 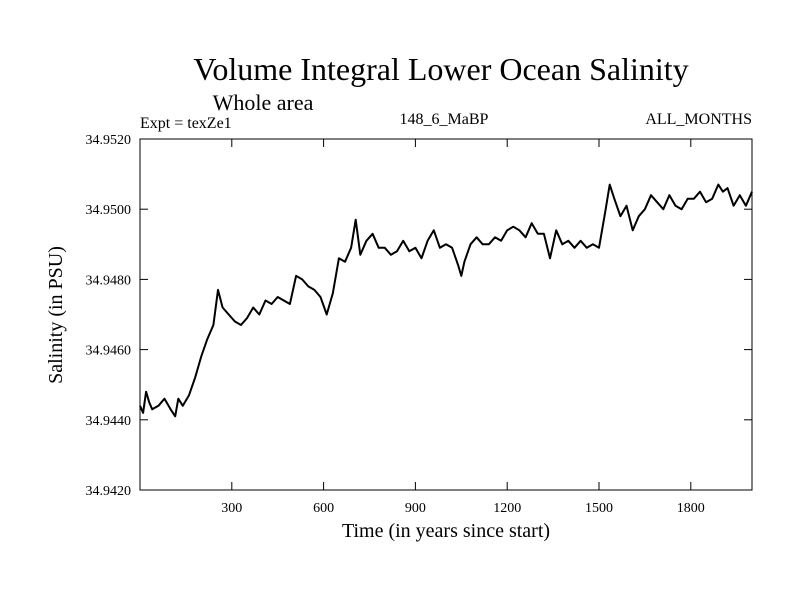 What do you see at coordinates (109, 491) in the screenshot?
I see `y-tick-label: 34.9420` at bounding box center [109, 491].